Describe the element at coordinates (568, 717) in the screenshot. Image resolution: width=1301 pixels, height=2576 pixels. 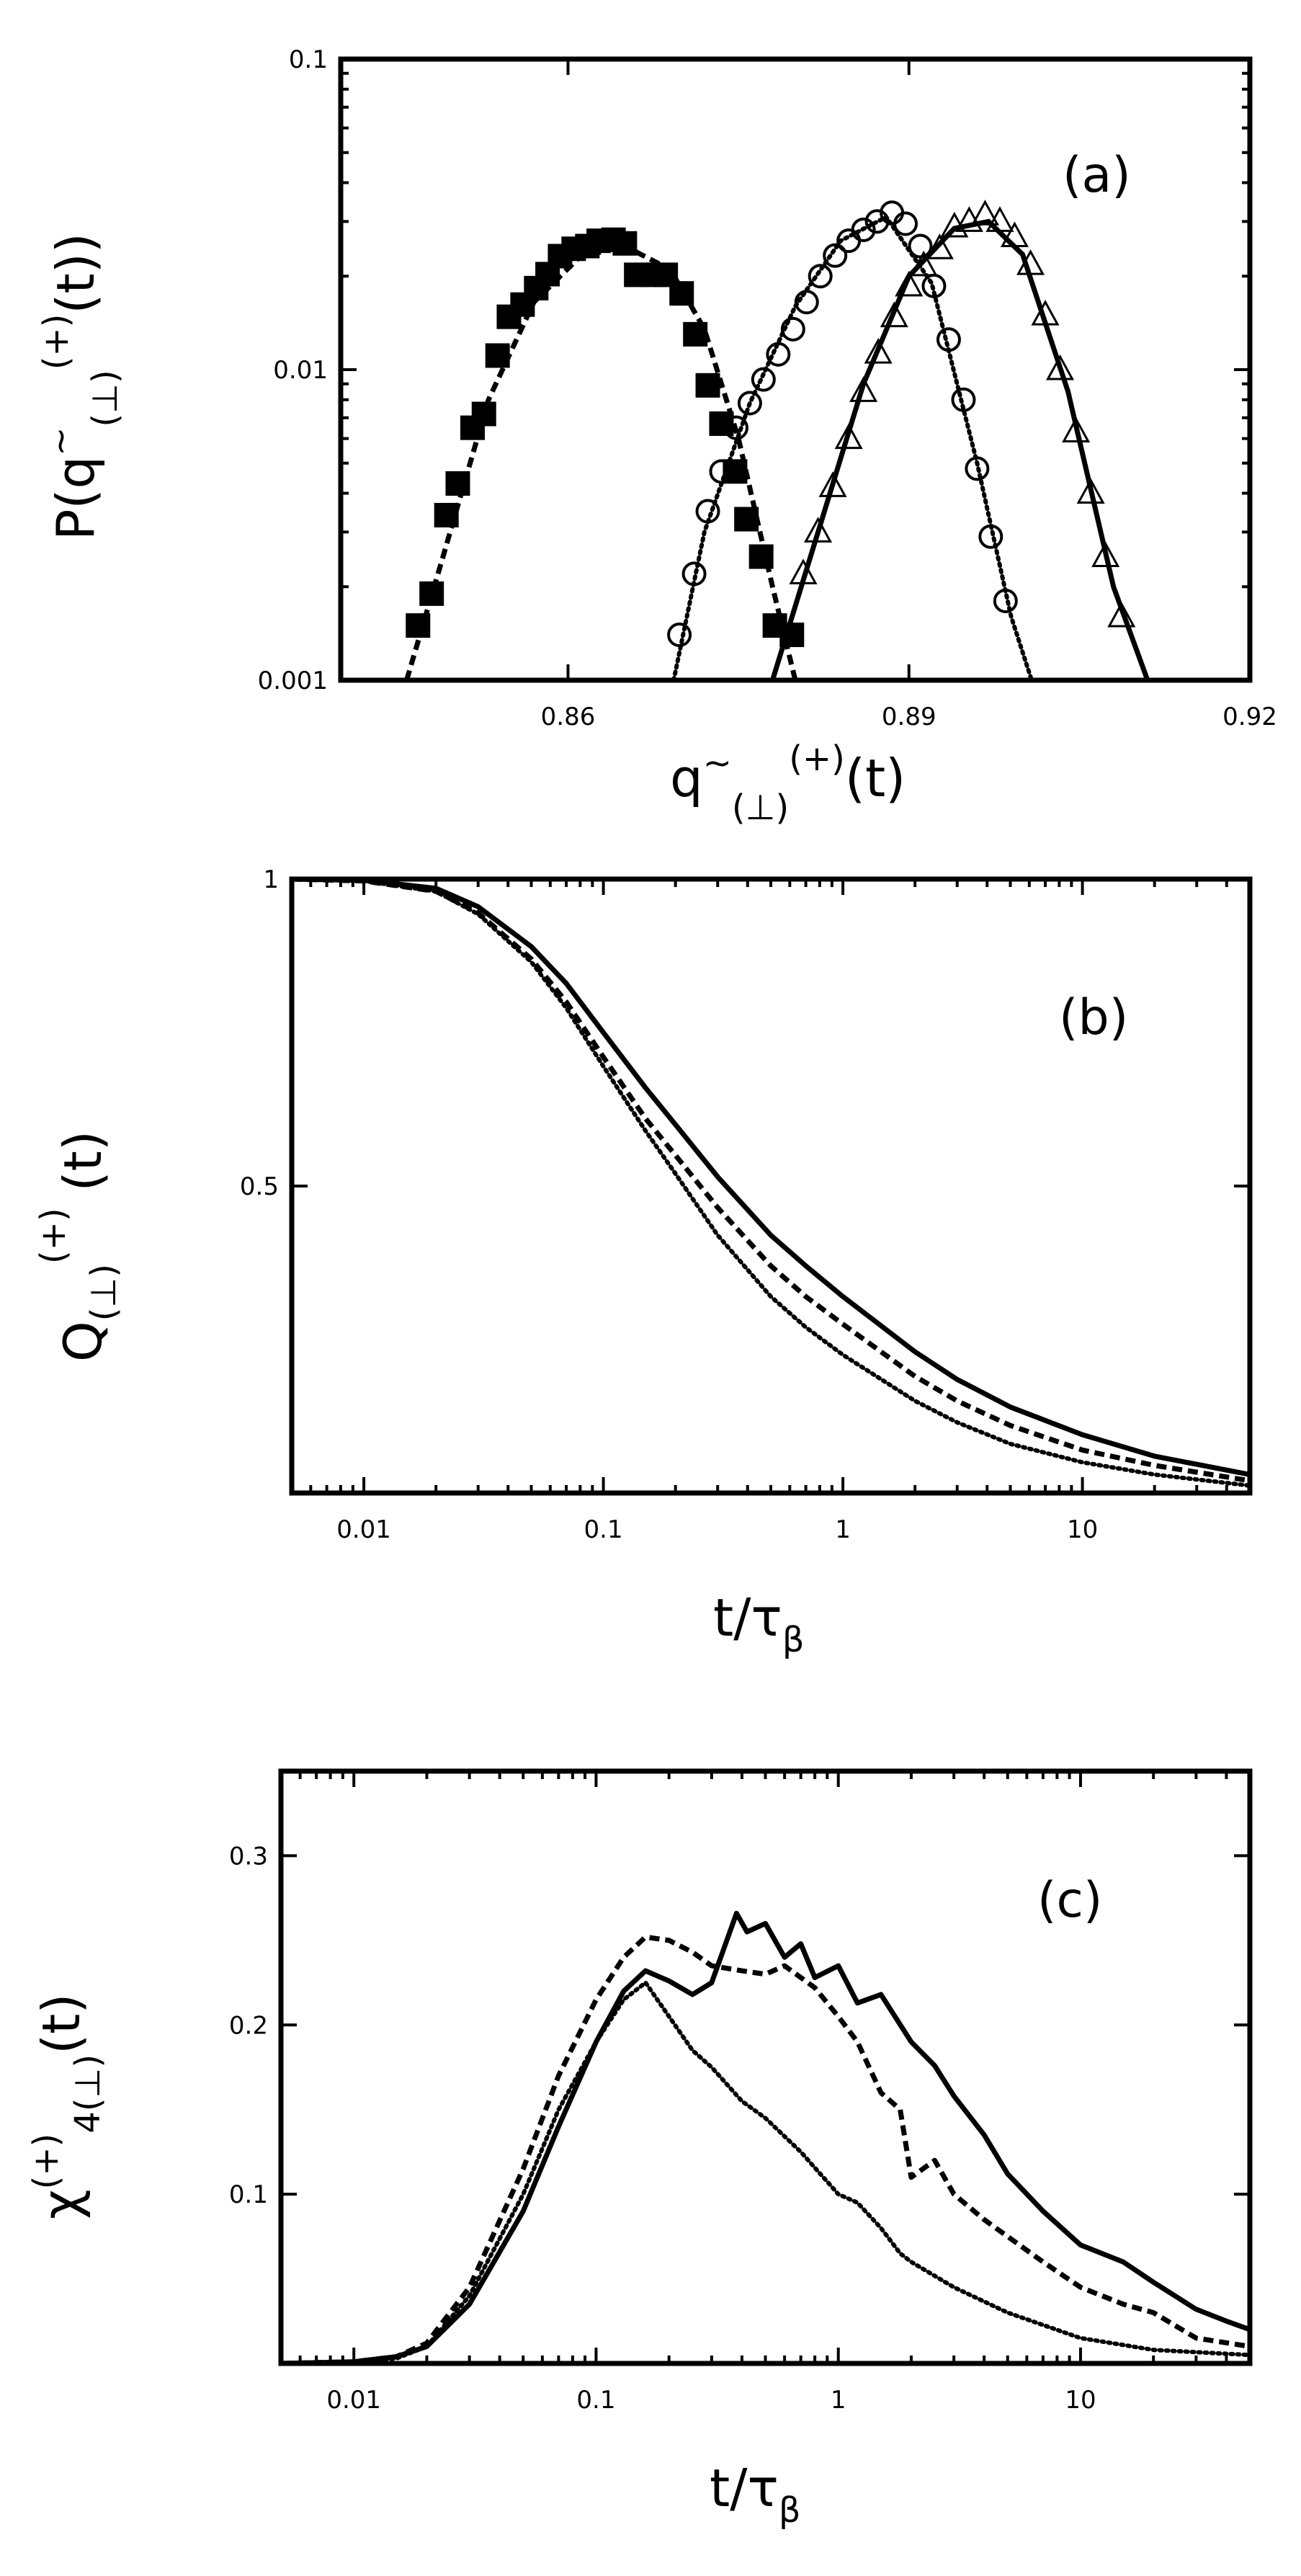
I see `x-tick-label: 0.86` at that location.